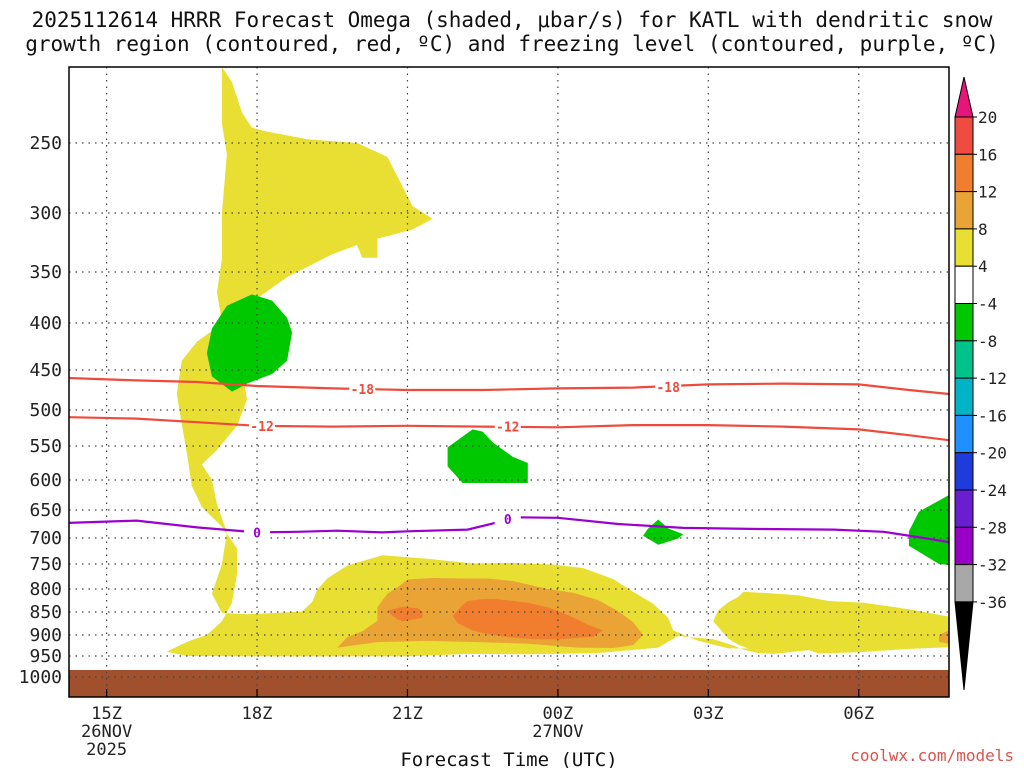  I want to click on colorbar: 20 16 12 8 4 -4 -8 -12 -16 -20 -24 -28 -32 -36, so click(980, 383).